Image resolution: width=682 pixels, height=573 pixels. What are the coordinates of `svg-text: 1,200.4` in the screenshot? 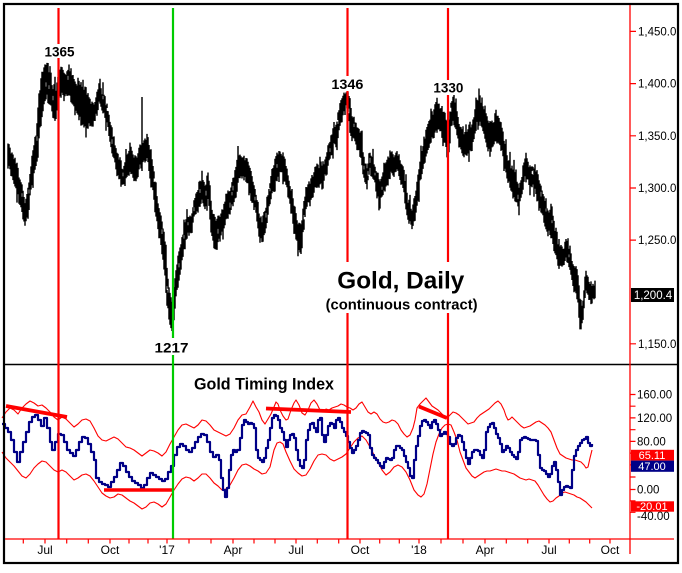 It's located at (653, 296).